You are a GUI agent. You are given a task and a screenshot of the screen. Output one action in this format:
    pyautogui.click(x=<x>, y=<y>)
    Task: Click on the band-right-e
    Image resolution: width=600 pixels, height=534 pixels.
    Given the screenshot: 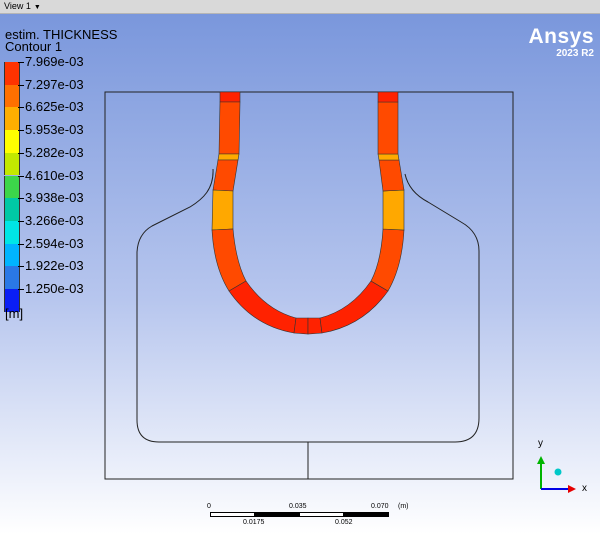 What is the action you would take?
    pyautogui.click(x=387, y=260)
    